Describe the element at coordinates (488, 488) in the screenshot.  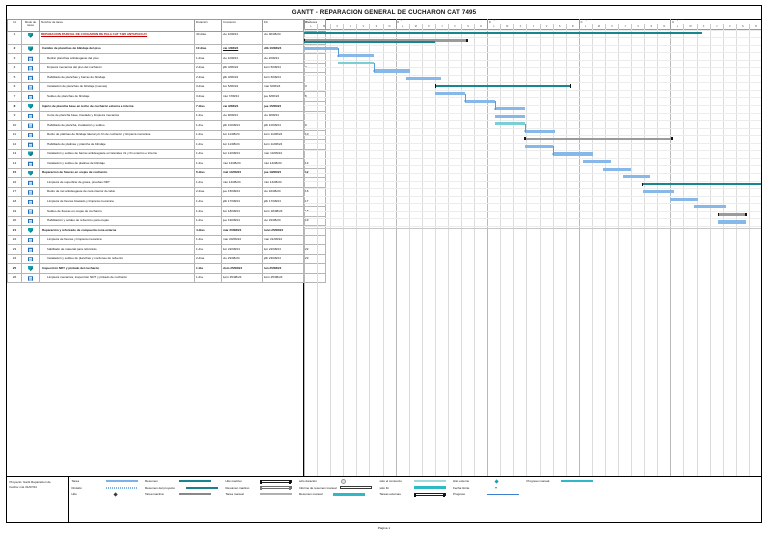
I see `legend-item: Fecha límite` at that location.